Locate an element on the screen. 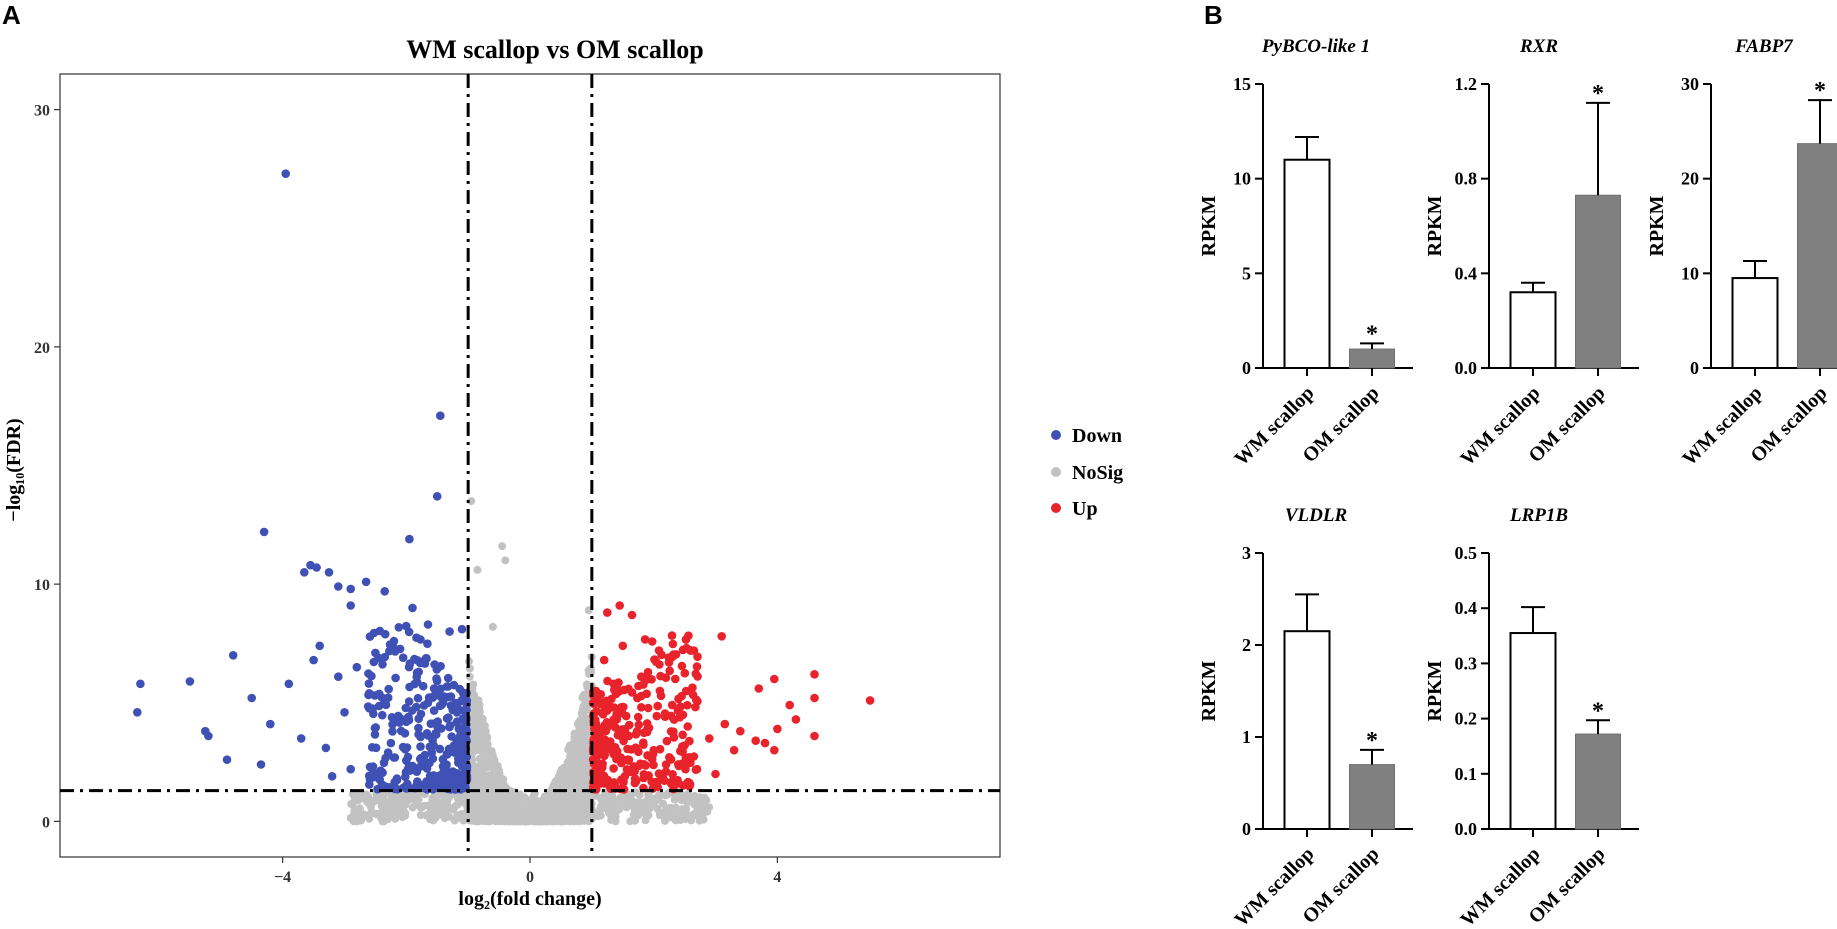 The image size is (1837, 929). x-tick-label: −4 is located at coordinates (282, 877).